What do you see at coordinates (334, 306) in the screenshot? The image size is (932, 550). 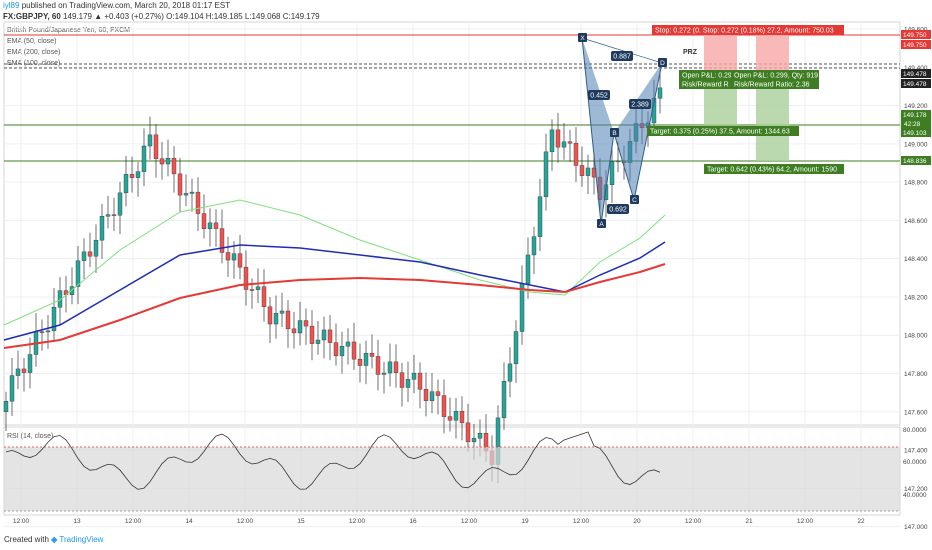 I see `ema200-line` at bounding box center [334, 306].